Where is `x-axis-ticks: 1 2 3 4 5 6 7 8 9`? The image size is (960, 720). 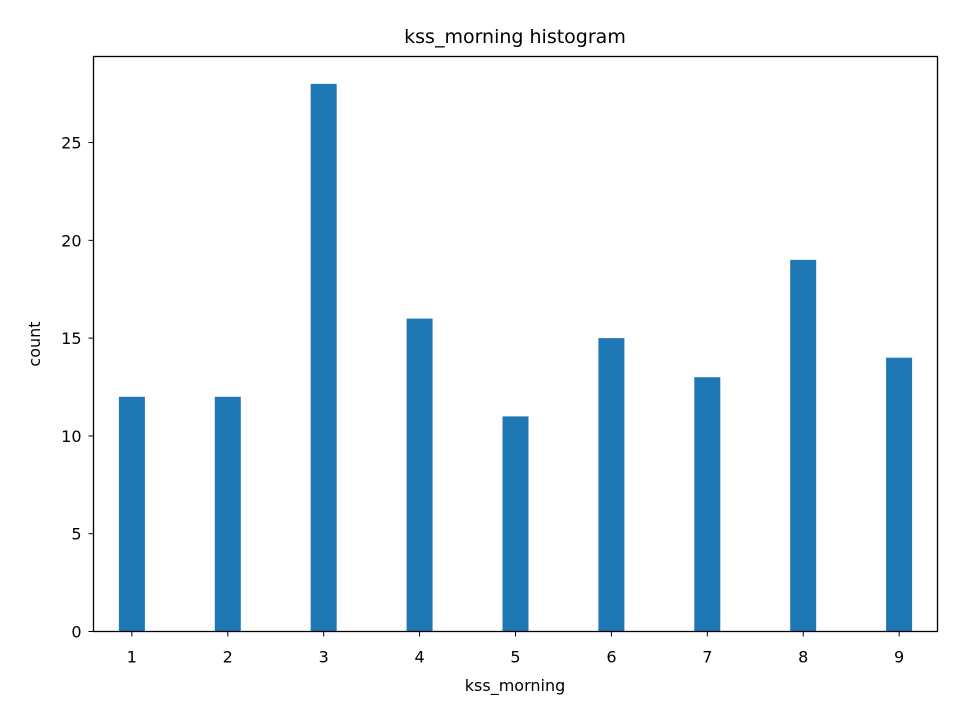
x-axis-ticks: 1 2 3 4 5 6 7 8 9 is located at coordinates (515, 649).